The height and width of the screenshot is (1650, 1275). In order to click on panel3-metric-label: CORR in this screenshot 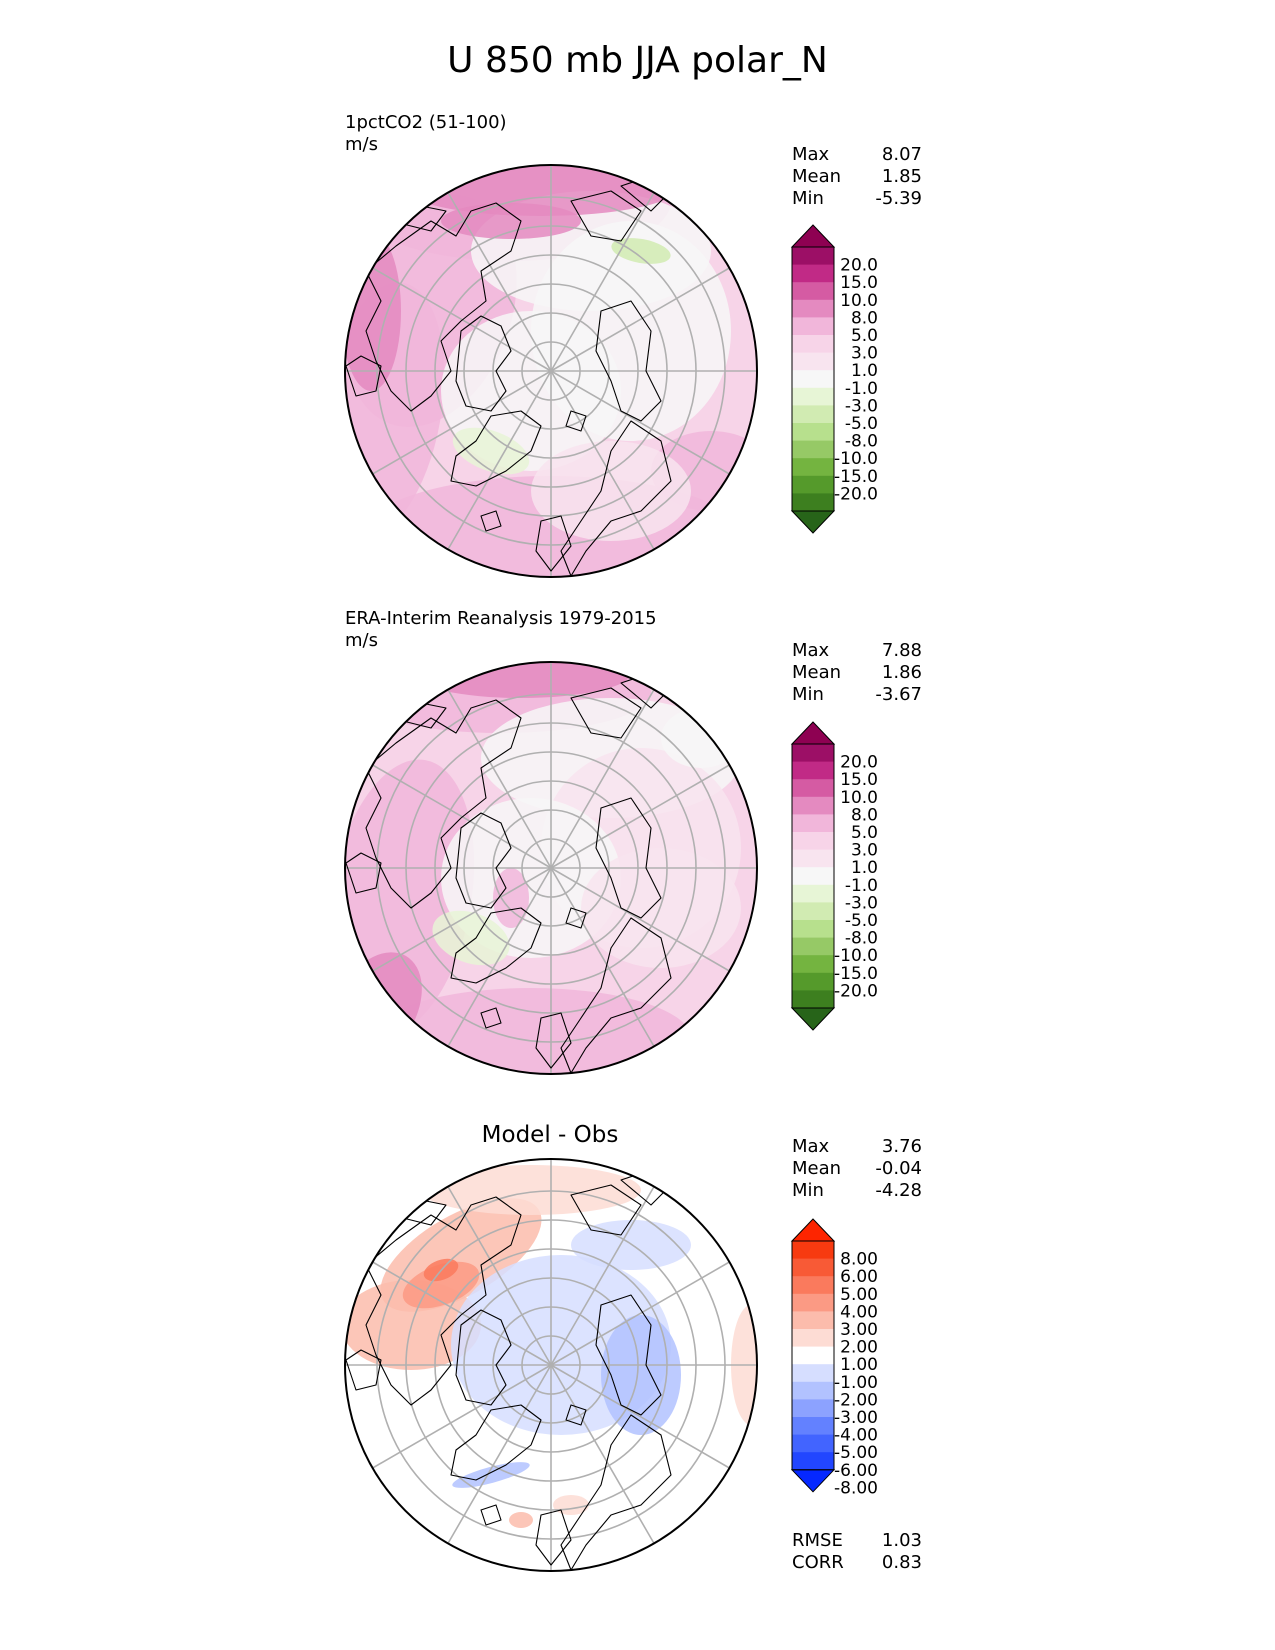, I will do `click(818, 1562)`.